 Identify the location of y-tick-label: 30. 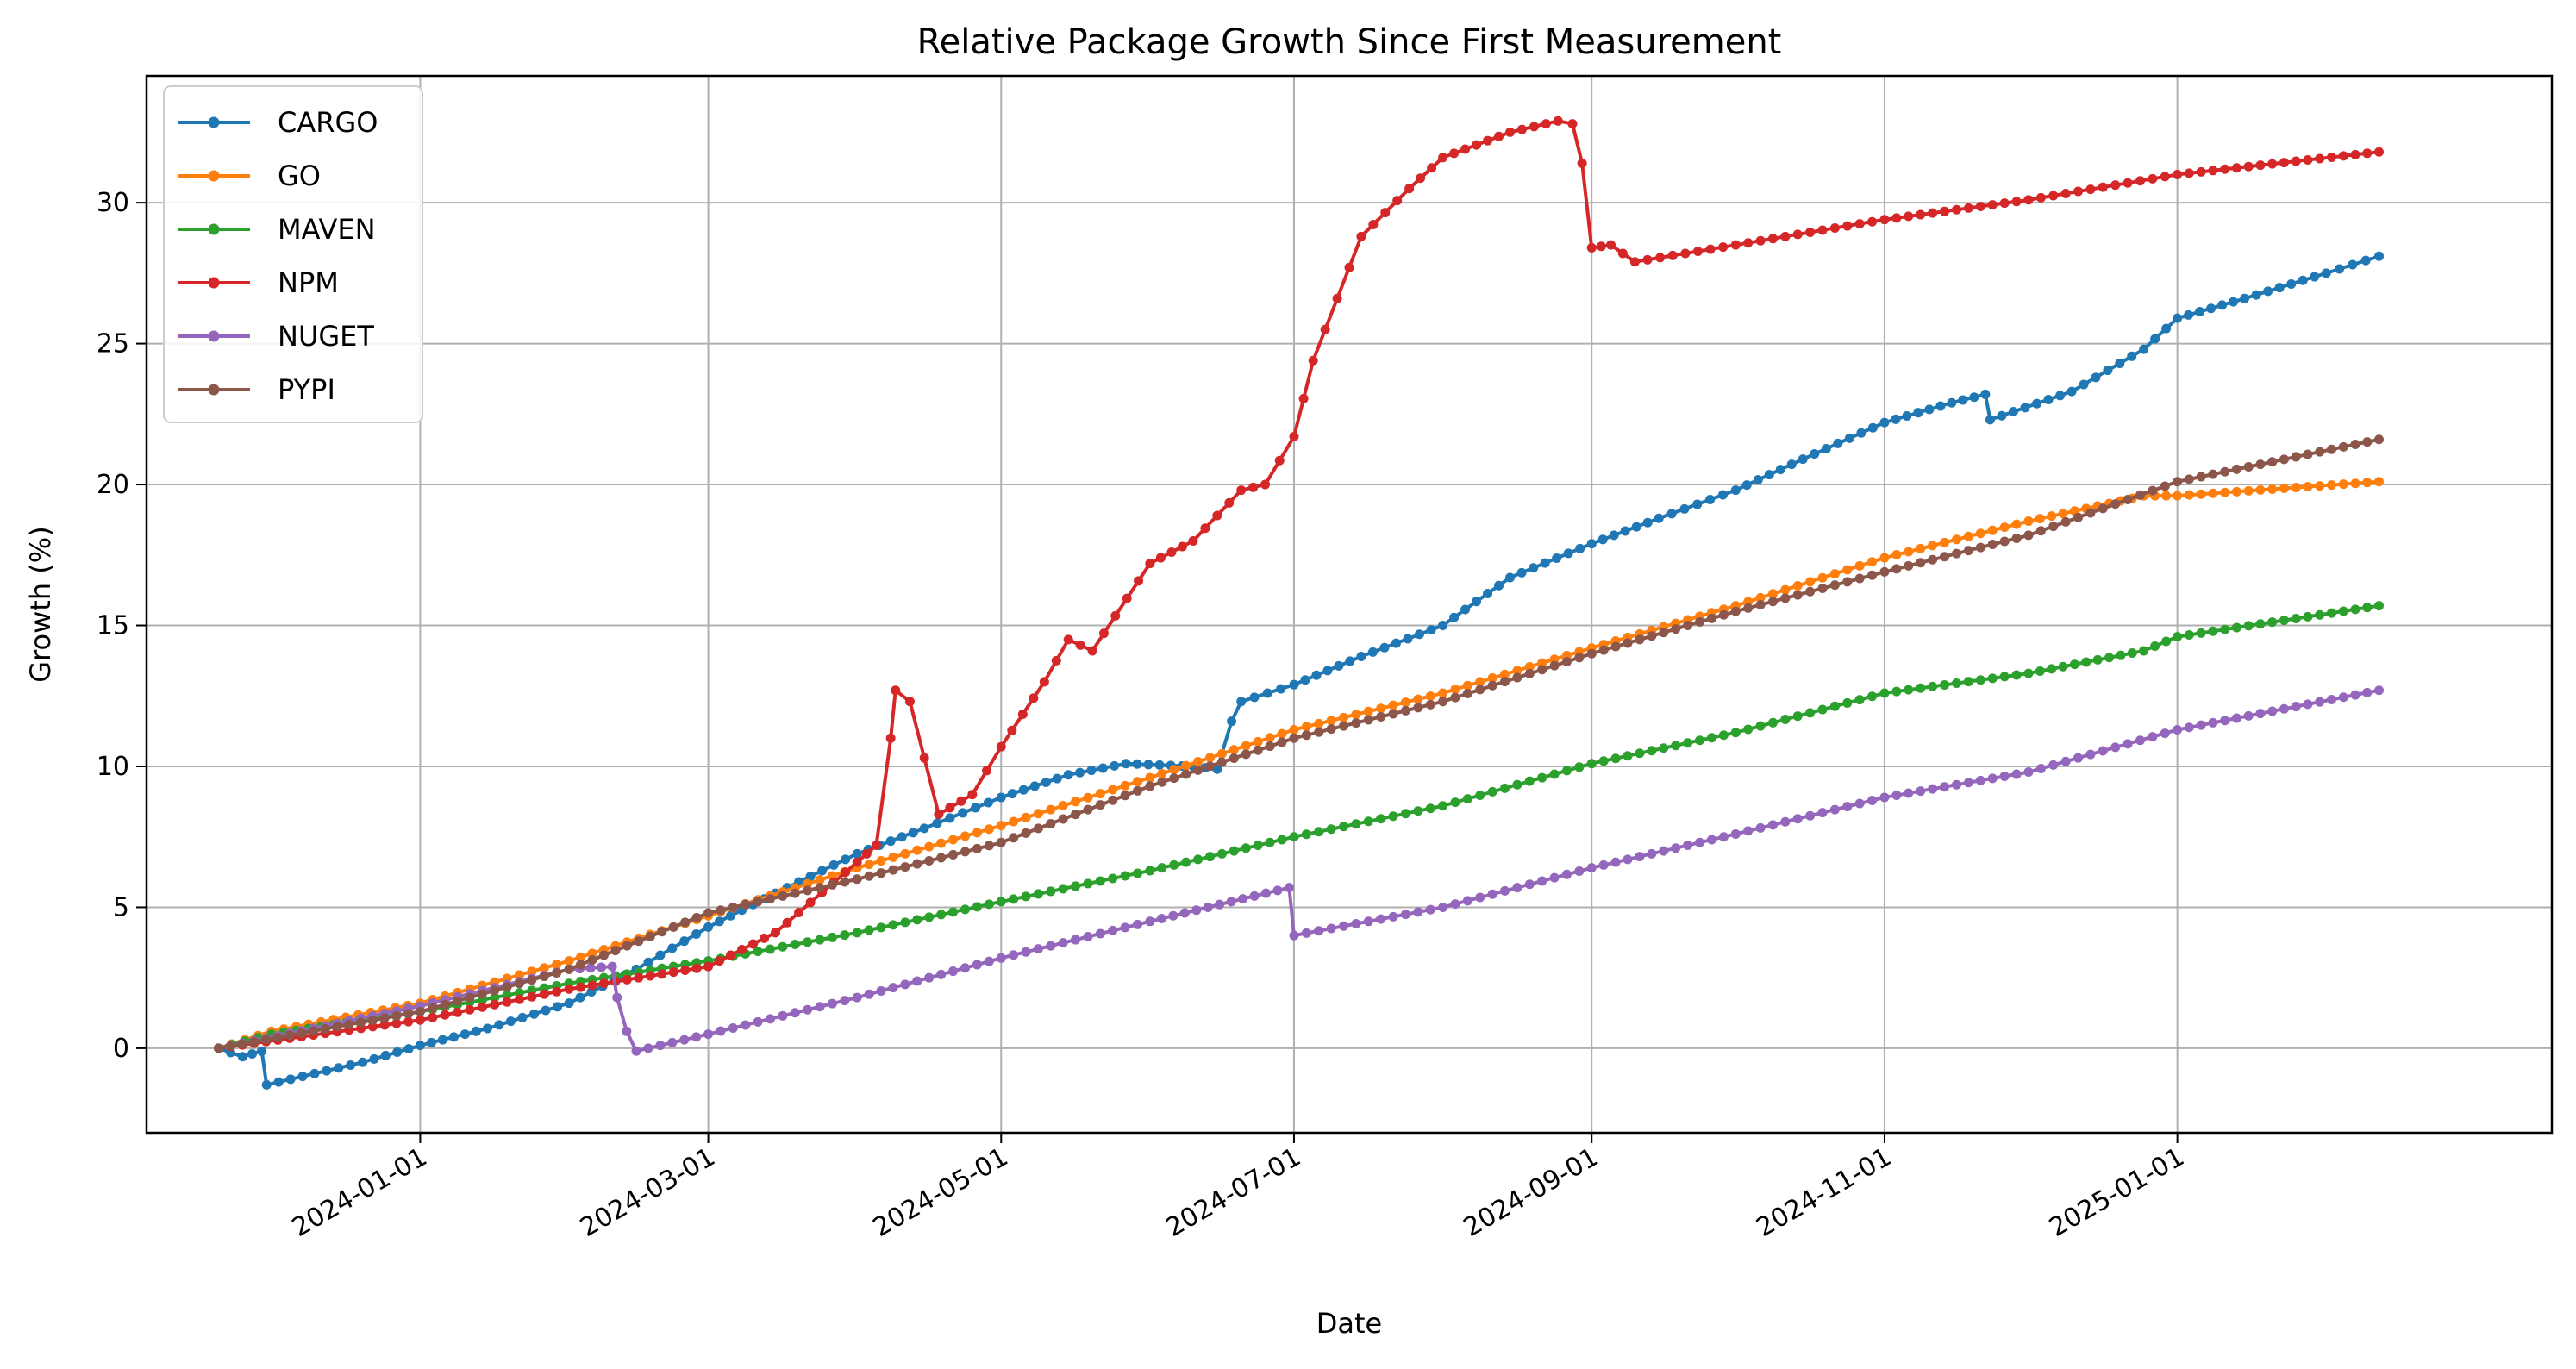
(113, 203).